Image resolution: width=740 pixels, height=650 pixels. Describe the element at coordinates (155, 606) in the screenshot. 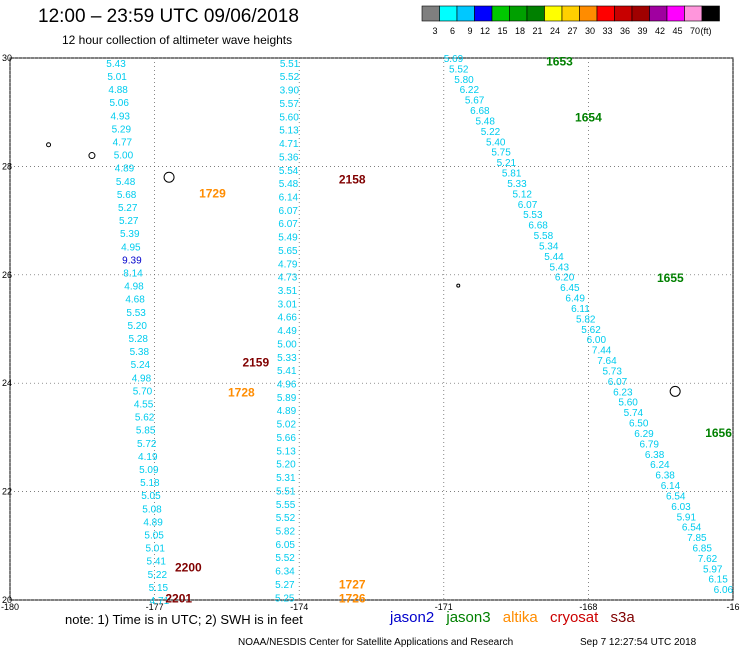

I see `longitude-tick-label: -177` at that location.